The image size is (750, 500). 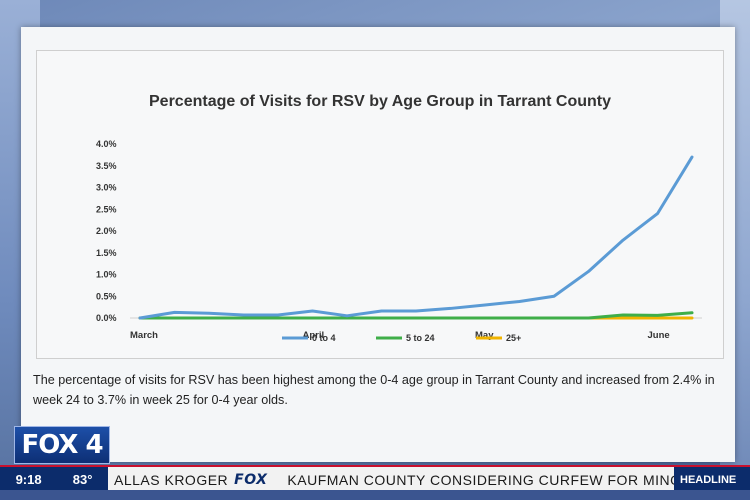 What do you see at coordinates (251, 479) in the screenshot?
I see `fox-mark: FOX` at bounding box center [251, 479].